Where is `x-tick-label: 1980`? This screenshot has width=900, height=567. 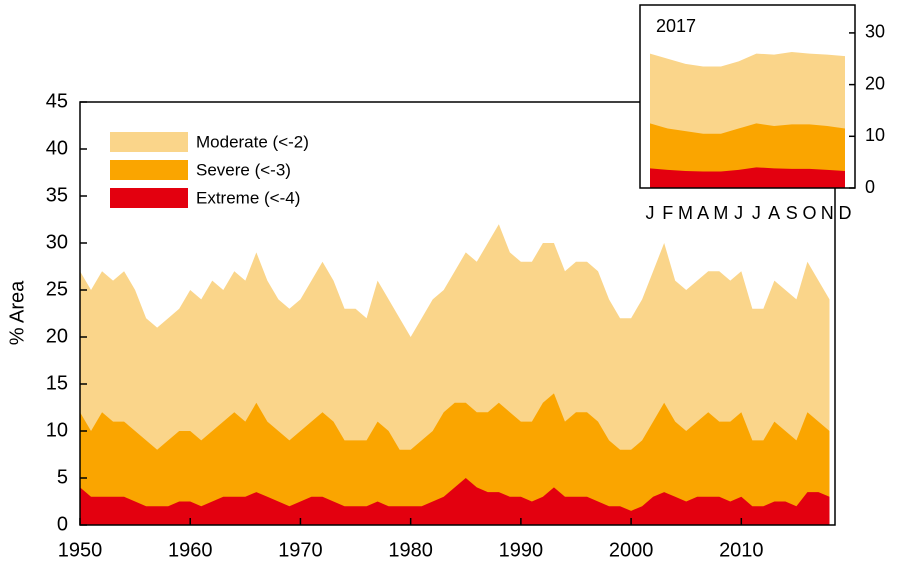
x-tick-label: 1980 is located at coordinates (410, 550).